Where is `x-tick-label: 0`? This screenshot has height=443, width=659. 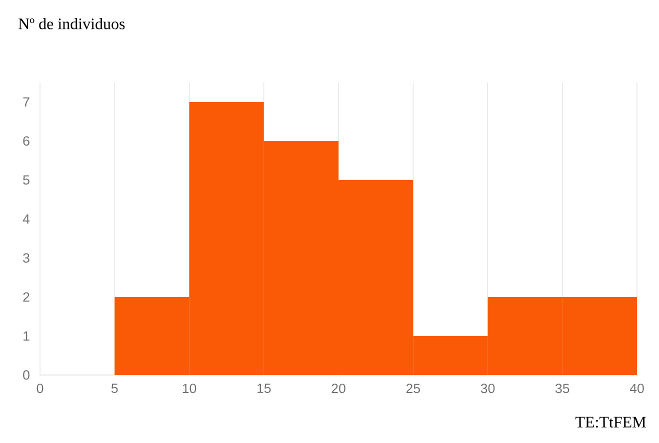
x-tick-label: 0 is located at coordinates (40, 389).